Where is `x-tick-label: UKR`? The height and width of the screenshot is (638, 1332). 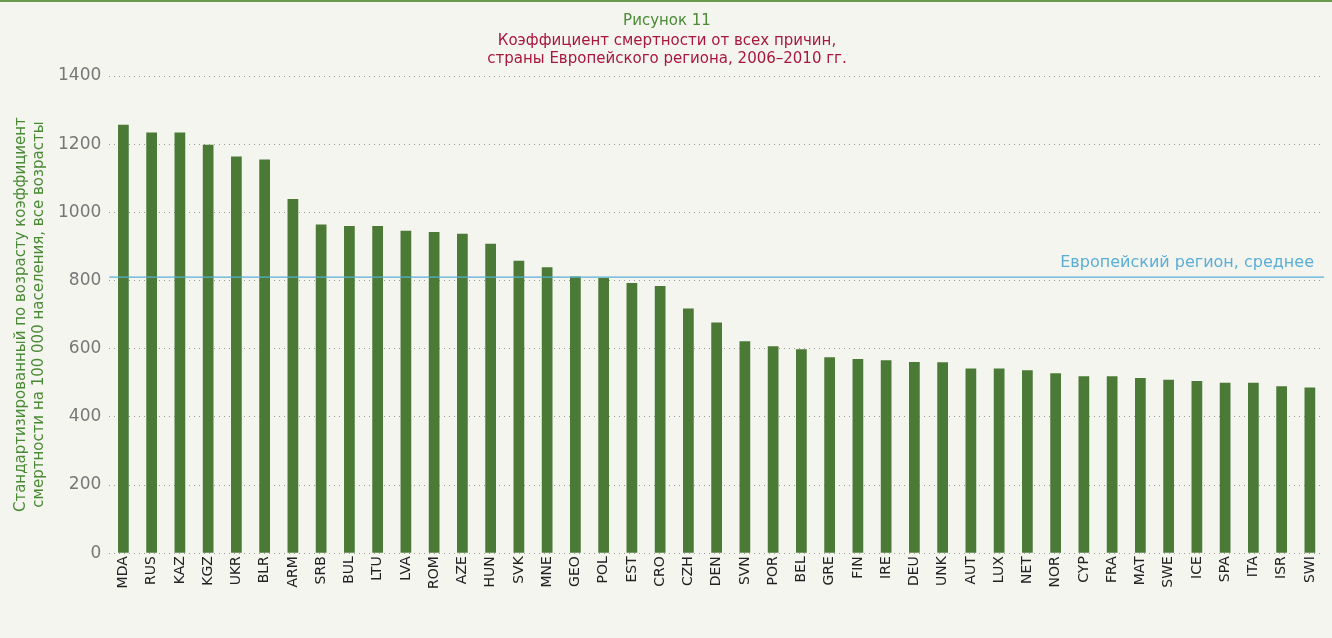 x-tick-label: UKR is located at coordinates (235, 570).